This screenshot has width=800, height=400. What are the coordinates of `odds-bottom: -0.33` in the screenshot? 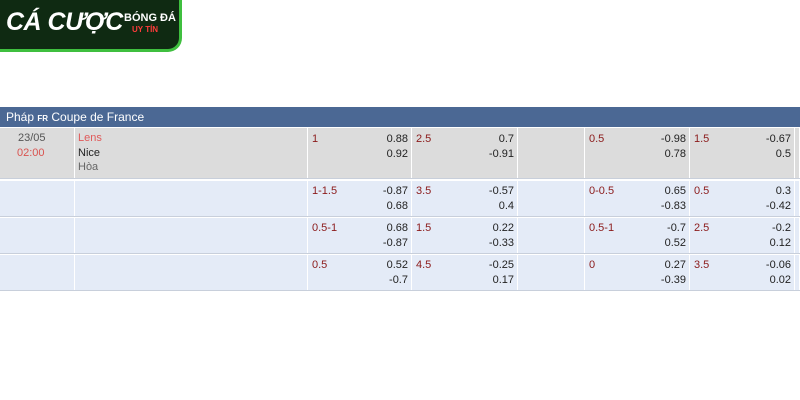 It's located at (501, 243).